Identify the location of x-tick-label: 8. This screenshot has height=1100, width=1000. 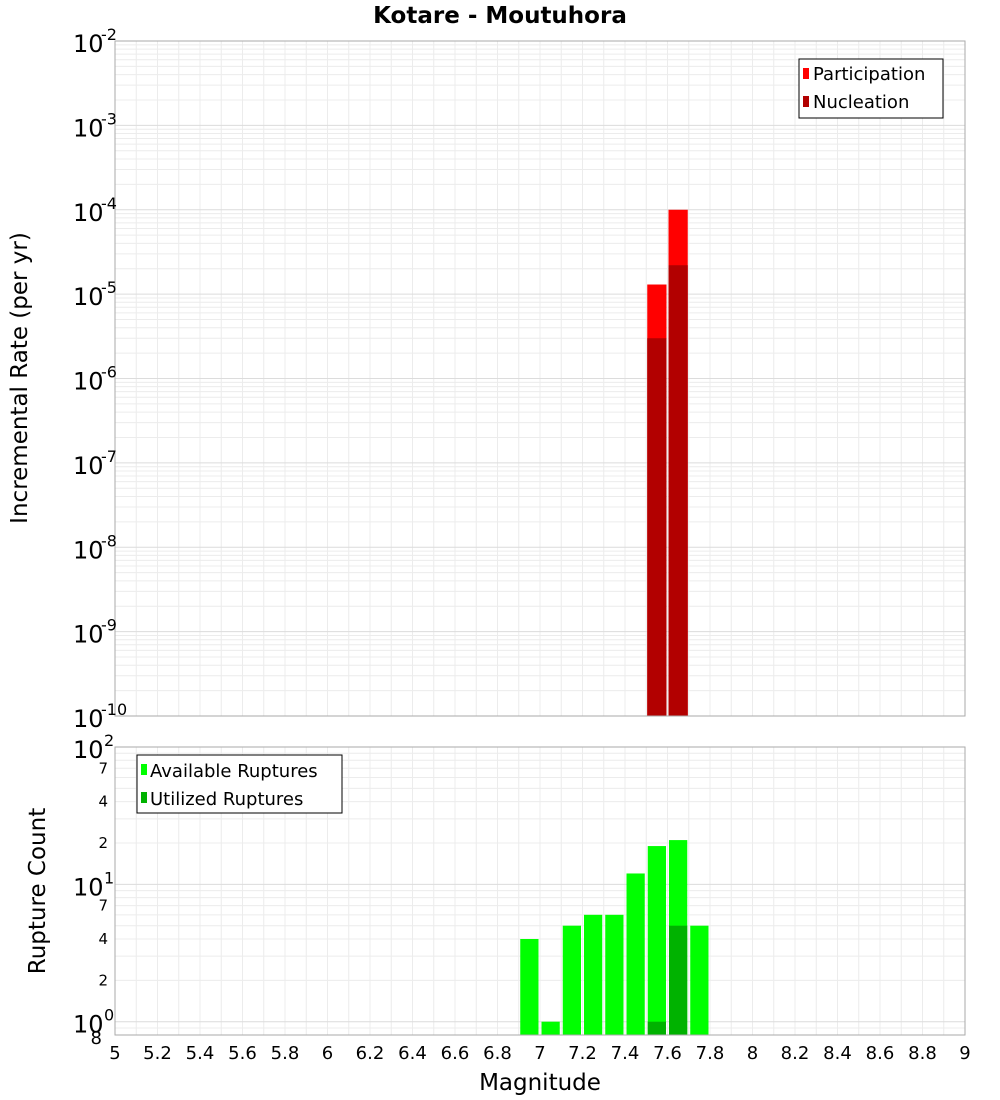
(752, 1053).